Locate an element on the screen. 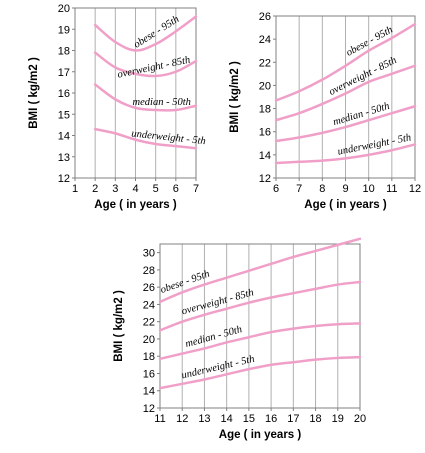  x-tick-label: 4 is located at coordinates (135, 189).